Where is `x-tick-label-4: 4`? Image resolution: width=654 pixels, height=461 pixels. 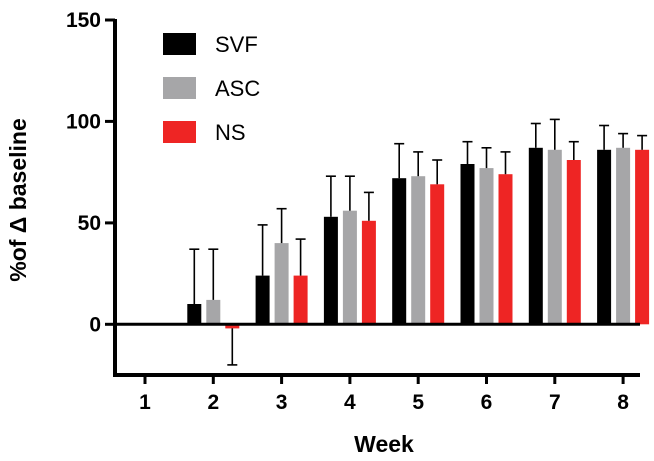 x-tick-label-4: 4 is located at coordinates (350, 402).